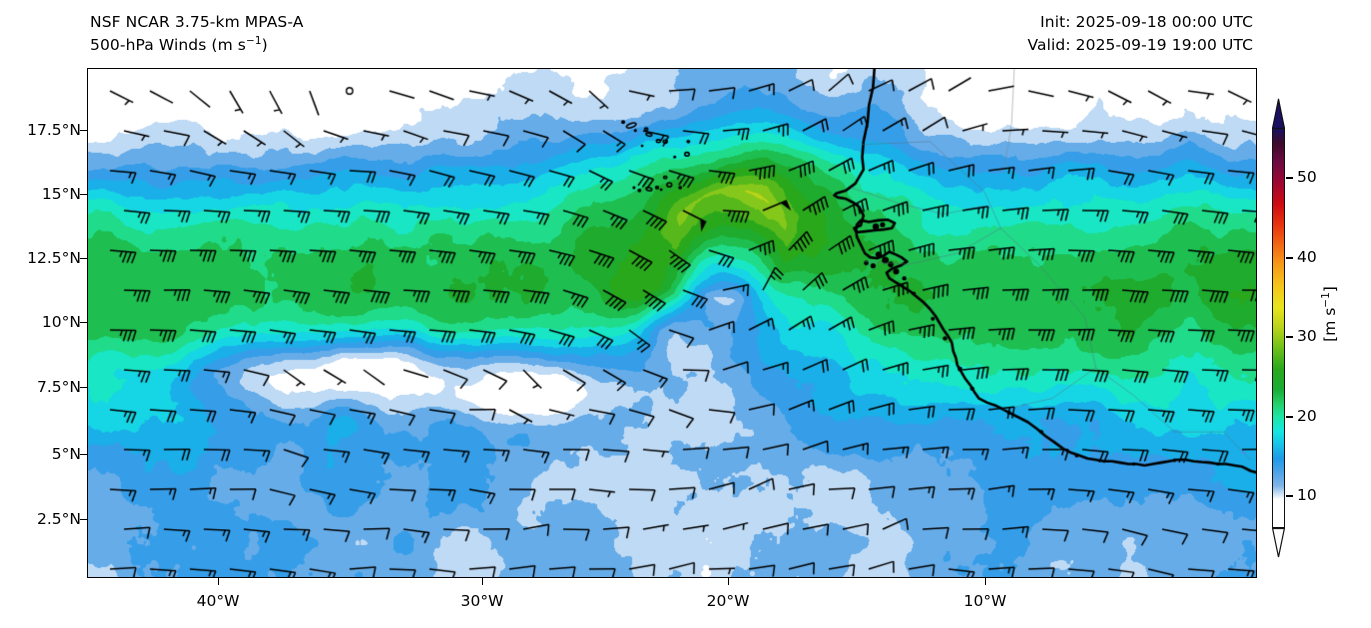  What do you see at coordinates (1278, 543) in the screenshot?
I see `colorbar-min-extend-outline` at bounding box center [1278, 543].